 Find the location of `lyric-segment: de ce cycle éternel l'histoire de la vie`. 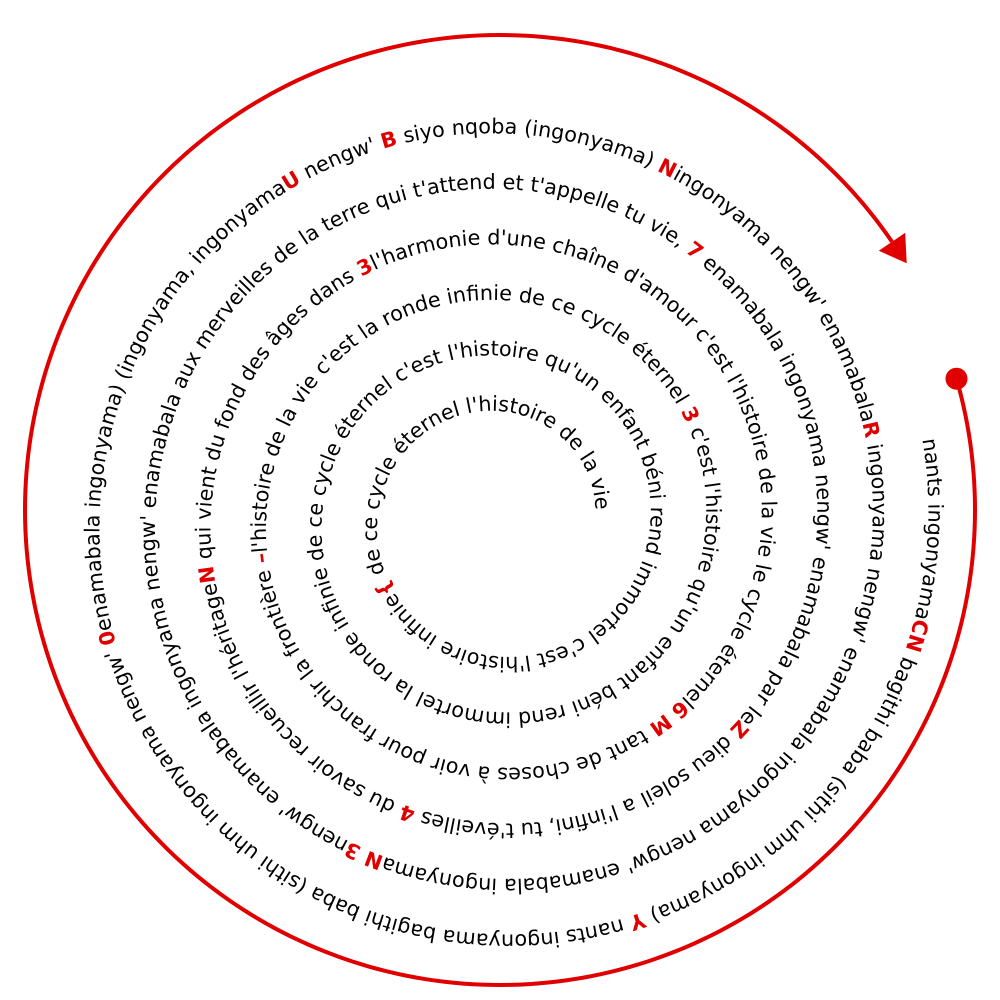

lyric-segment: de ce cycle éternel l'histoire de la vie is located at coordinates (486, 489).